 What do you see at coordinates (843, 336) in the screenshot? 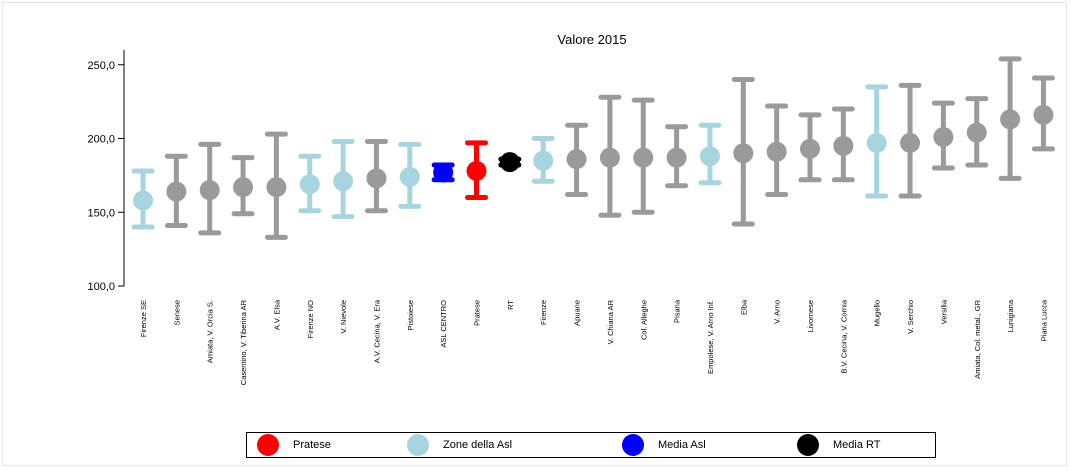
I see `category-label: B.V. Cecina, V. Cornia` at bounding box center [843, 336].